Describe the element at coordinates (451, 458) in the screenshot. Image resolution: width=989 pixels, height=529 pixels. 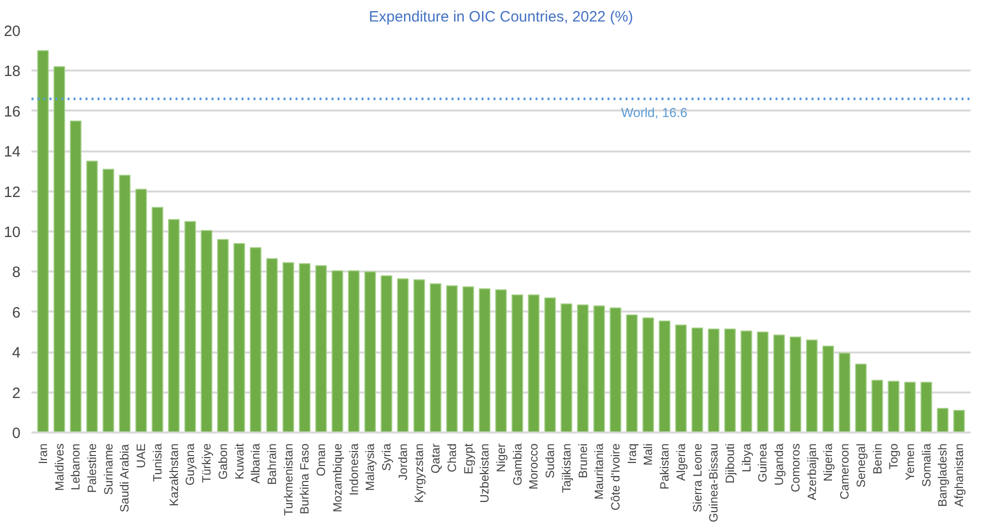
I see `x-tick-label: Chad` at that location.